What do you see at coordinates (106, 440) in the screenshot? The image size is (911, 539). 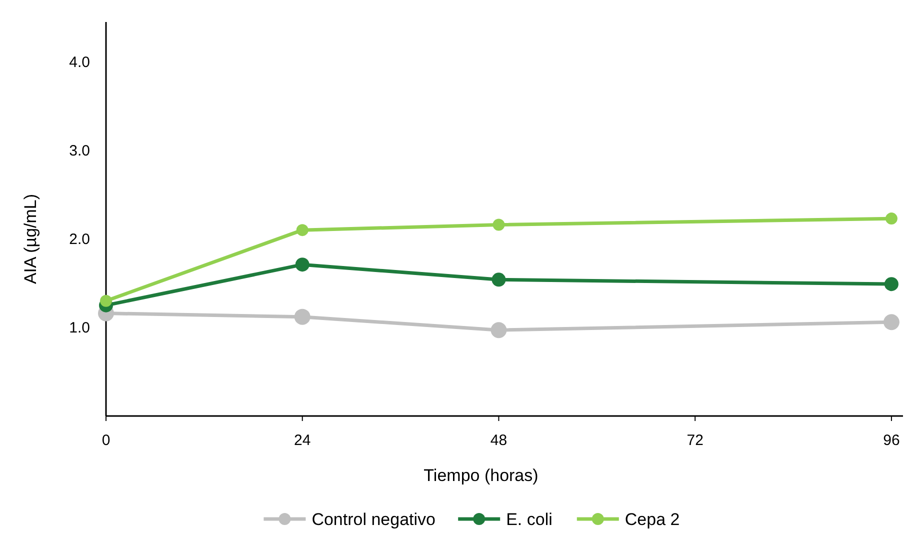 I see `x-tick-label: 0` at bounding box center [106, 440].